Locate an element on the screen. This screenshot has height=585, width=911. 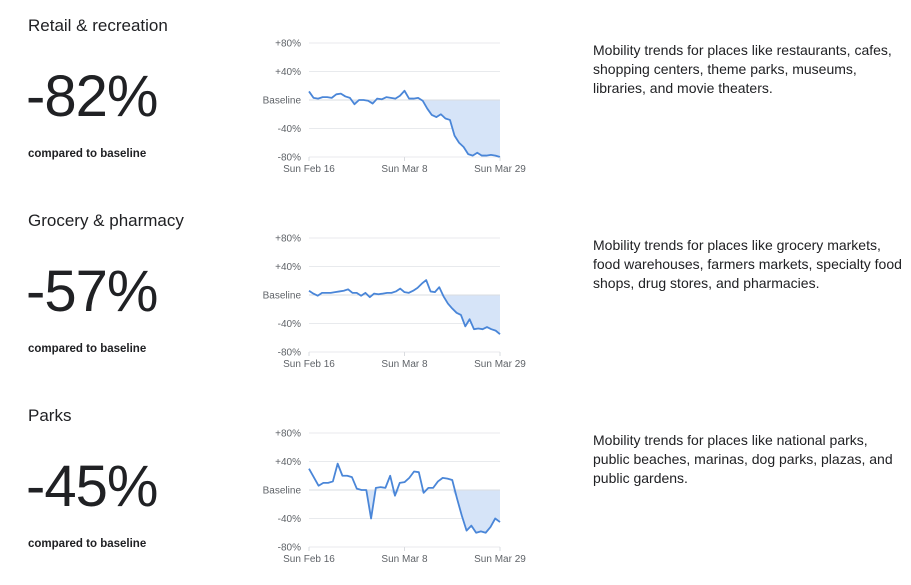
category-title: Grocery & pharmacy is located at coordinates (106, 220).